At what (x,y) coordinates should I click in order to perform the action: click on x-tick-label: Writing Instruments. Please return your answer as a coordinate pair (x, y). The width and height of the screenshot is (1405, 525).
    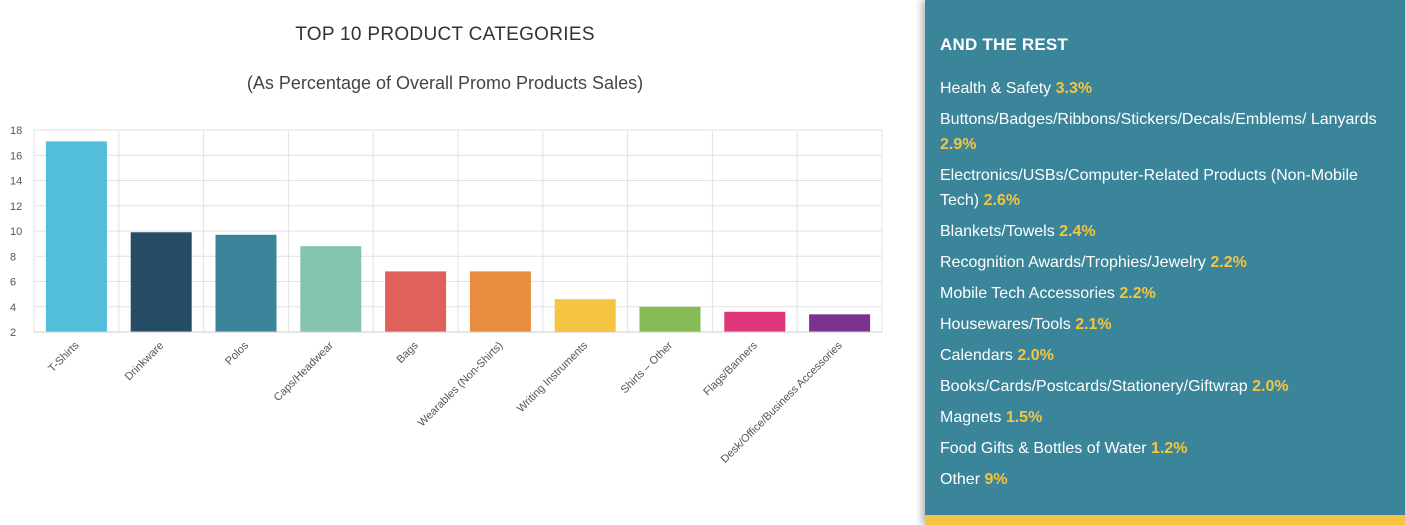
    Looking at the image, I should click on (553, 377).